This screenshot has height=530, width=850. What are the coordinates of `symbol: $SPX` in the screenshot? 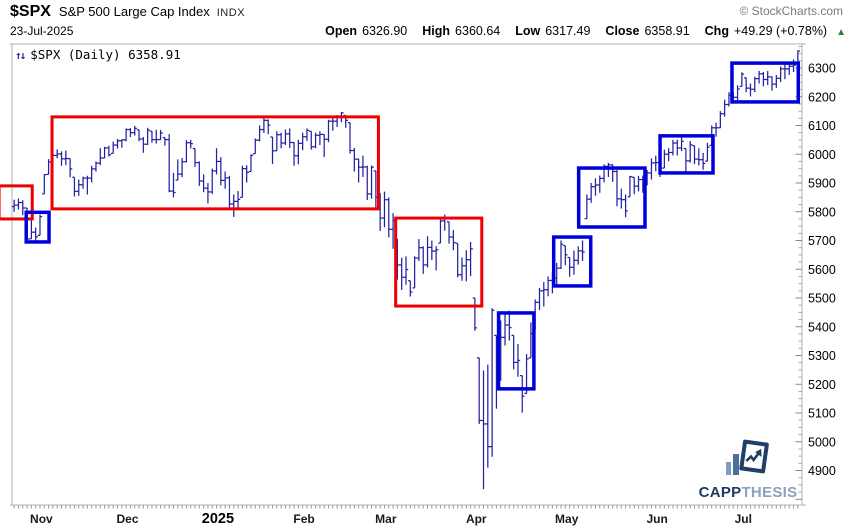 It's located at (30, 11).